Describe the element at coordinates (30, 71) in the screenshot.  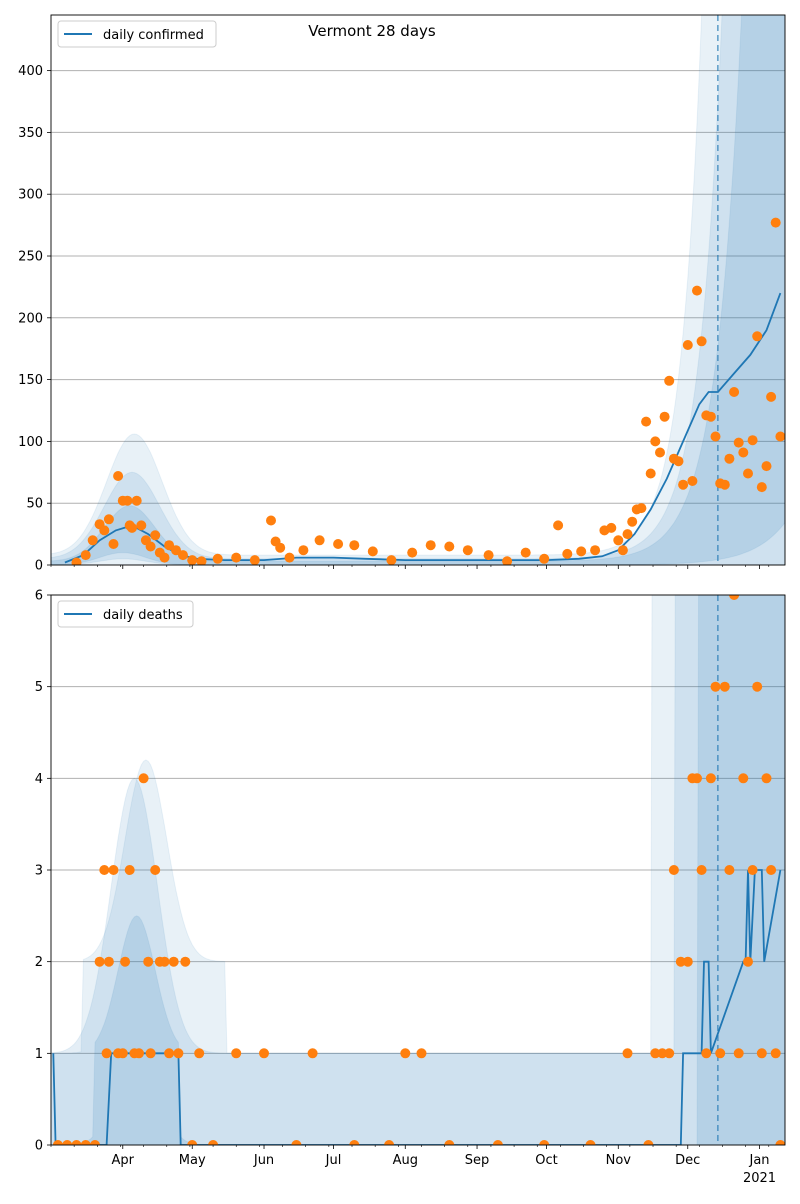
I see `y-tick-label: 400` at that location.